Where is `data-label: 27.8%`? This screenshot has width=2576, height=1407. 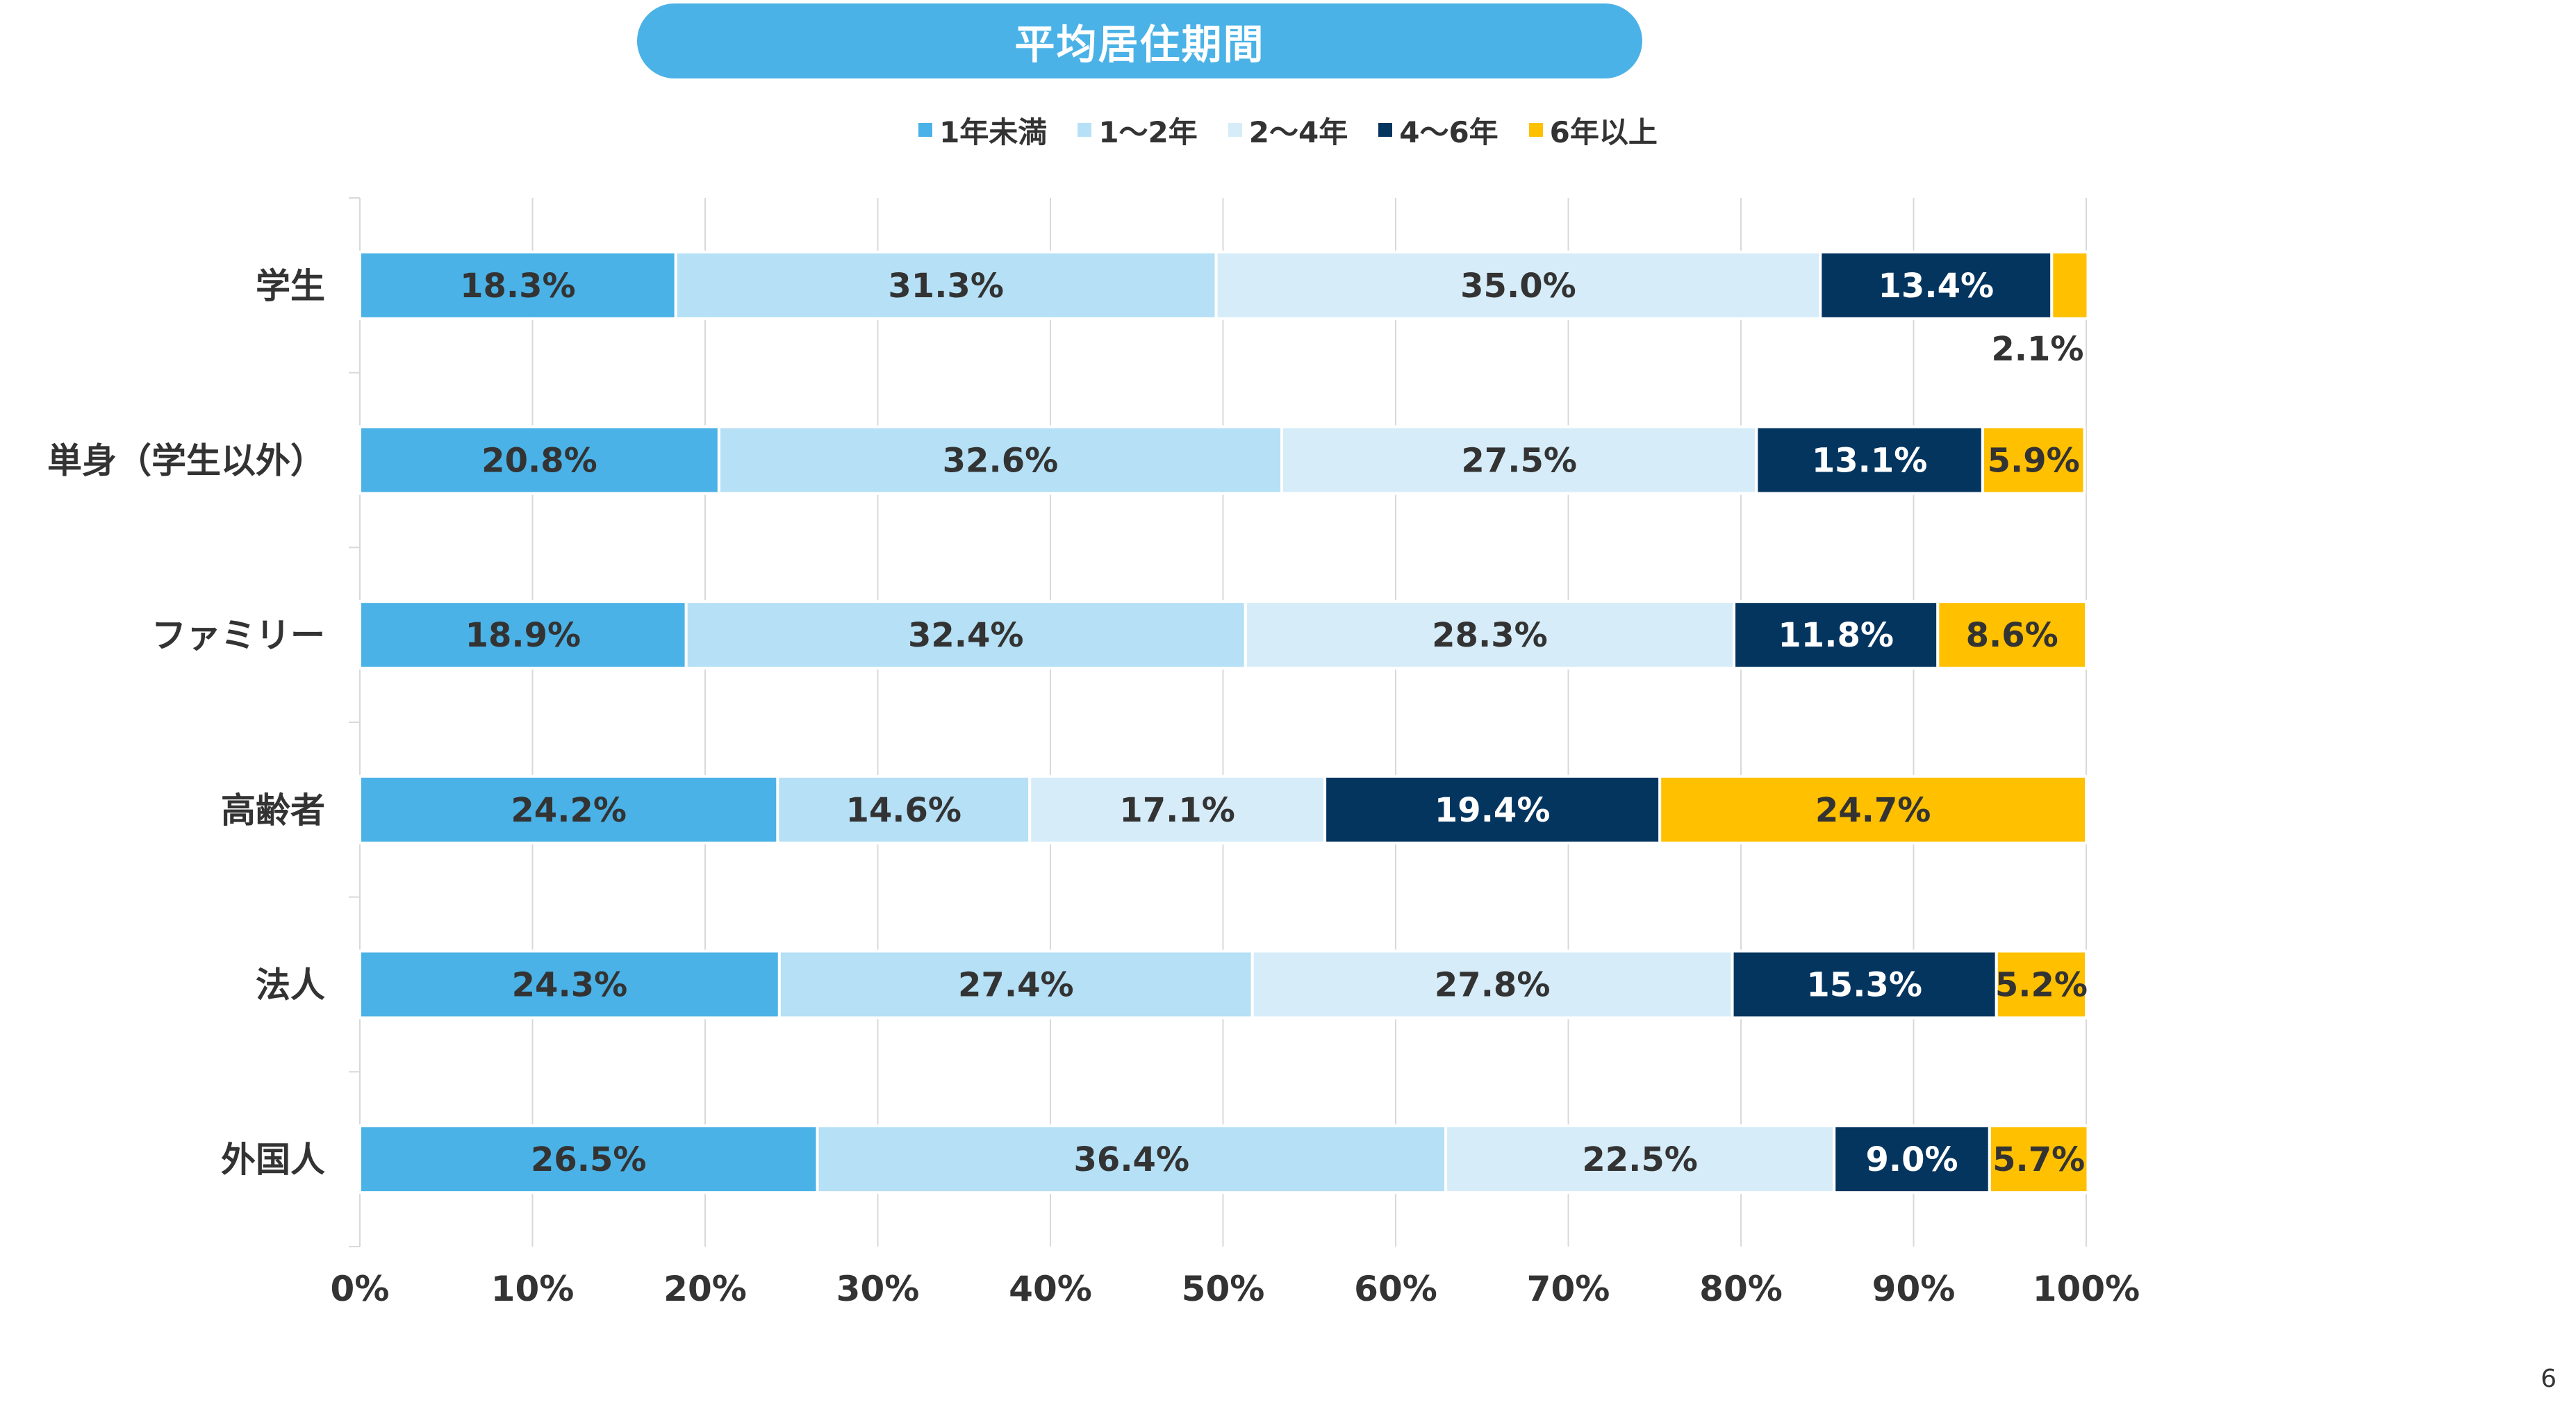 data-label: 27.8% is located at coordinates (1493, 985).